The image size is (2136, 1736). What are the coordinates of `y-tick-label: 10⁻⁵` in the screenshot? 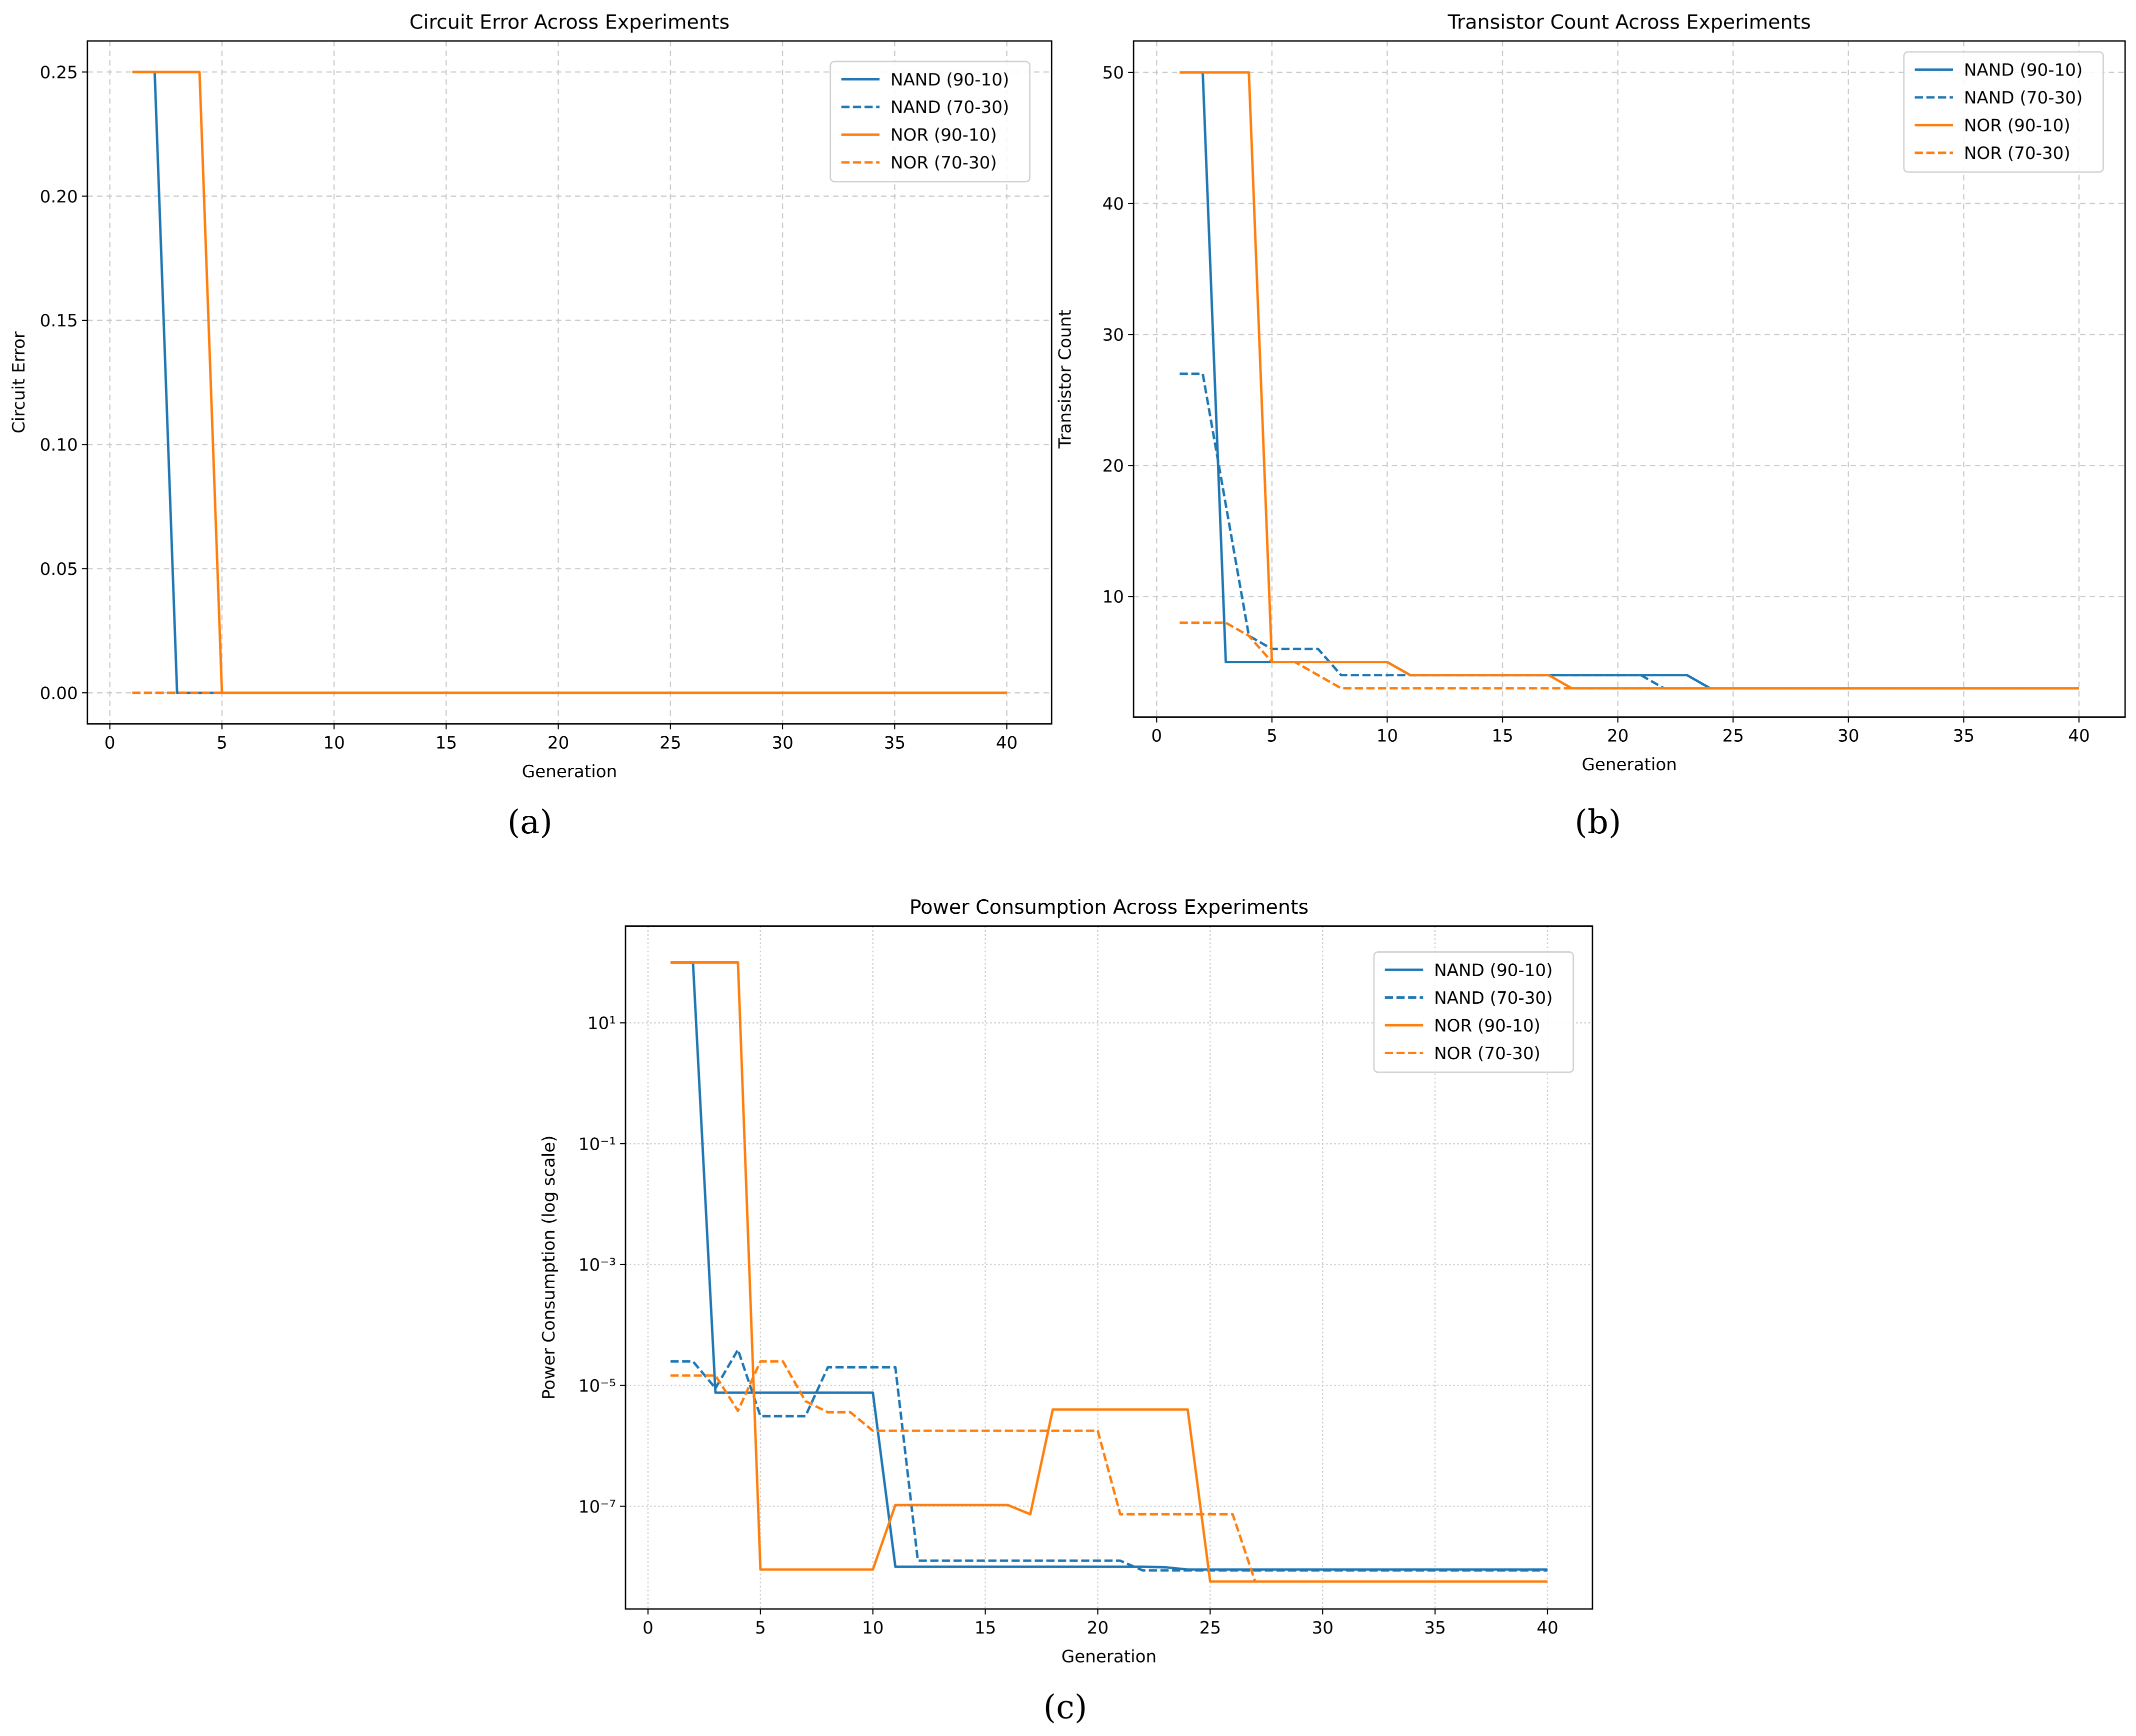 It's located at (597, 1386).